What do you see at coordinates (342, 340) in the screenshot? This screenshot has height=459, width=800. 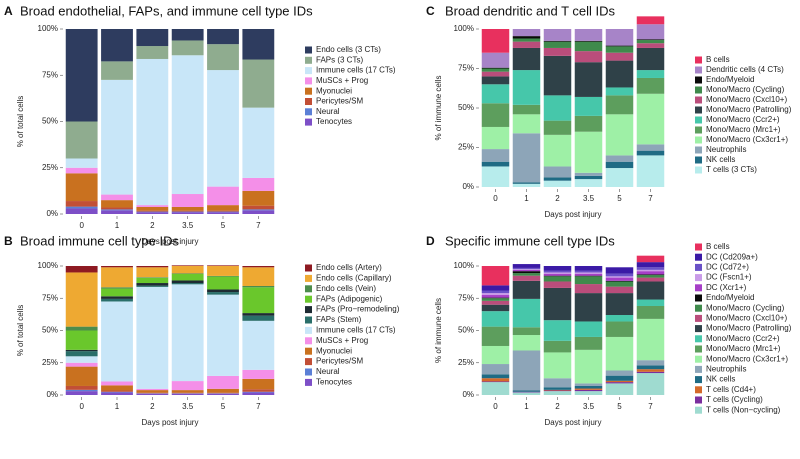 I see `legend-label: MuSCs + Prog` at bounding box center [342, 340].